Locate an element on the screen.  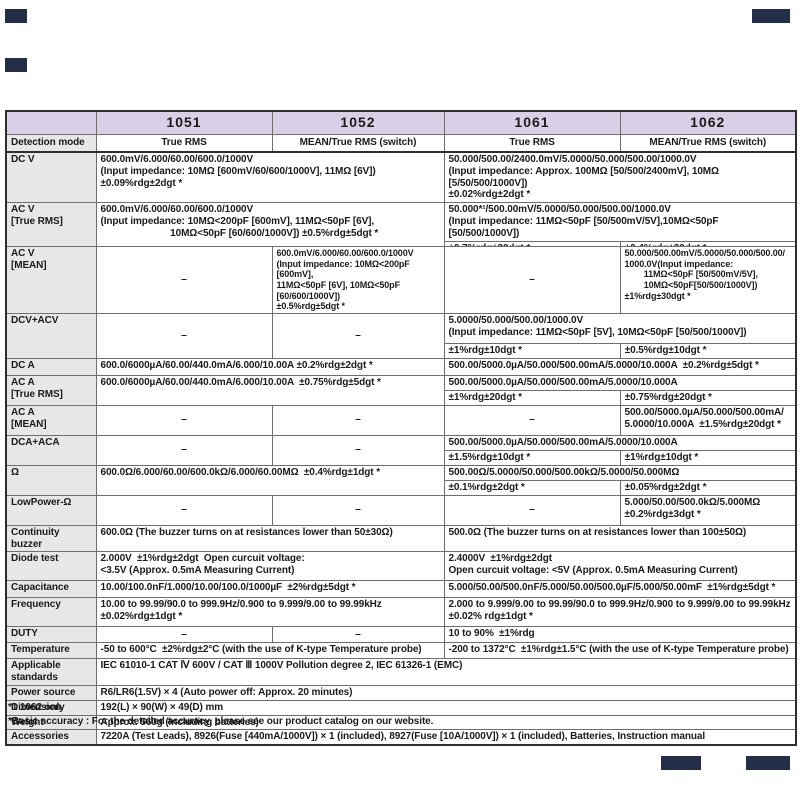
dcaaca-acc-1062: ±1%rdg±10dgt * is located at coordinates (707, 458).